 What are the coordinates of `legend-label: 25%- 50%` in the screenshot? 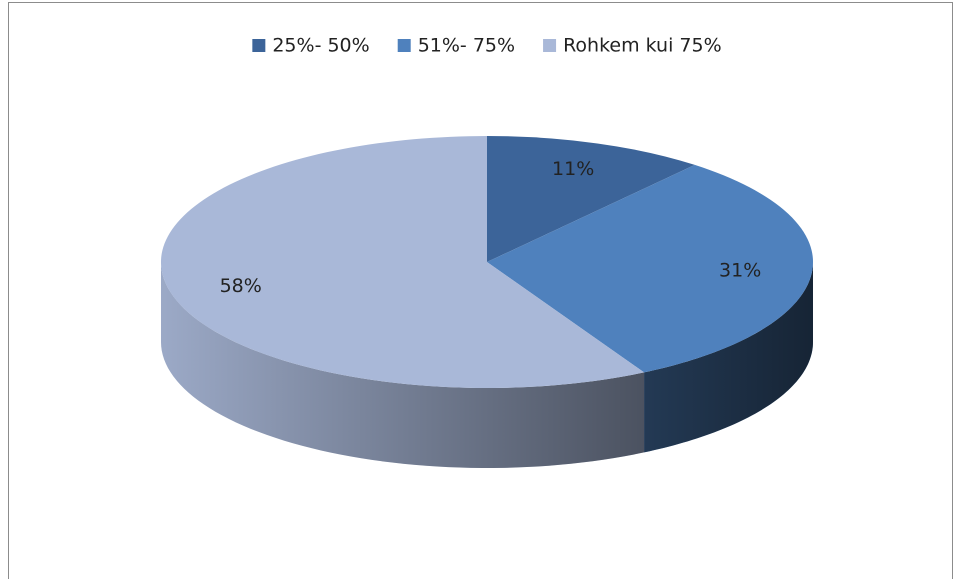 It's located at (320, 46).